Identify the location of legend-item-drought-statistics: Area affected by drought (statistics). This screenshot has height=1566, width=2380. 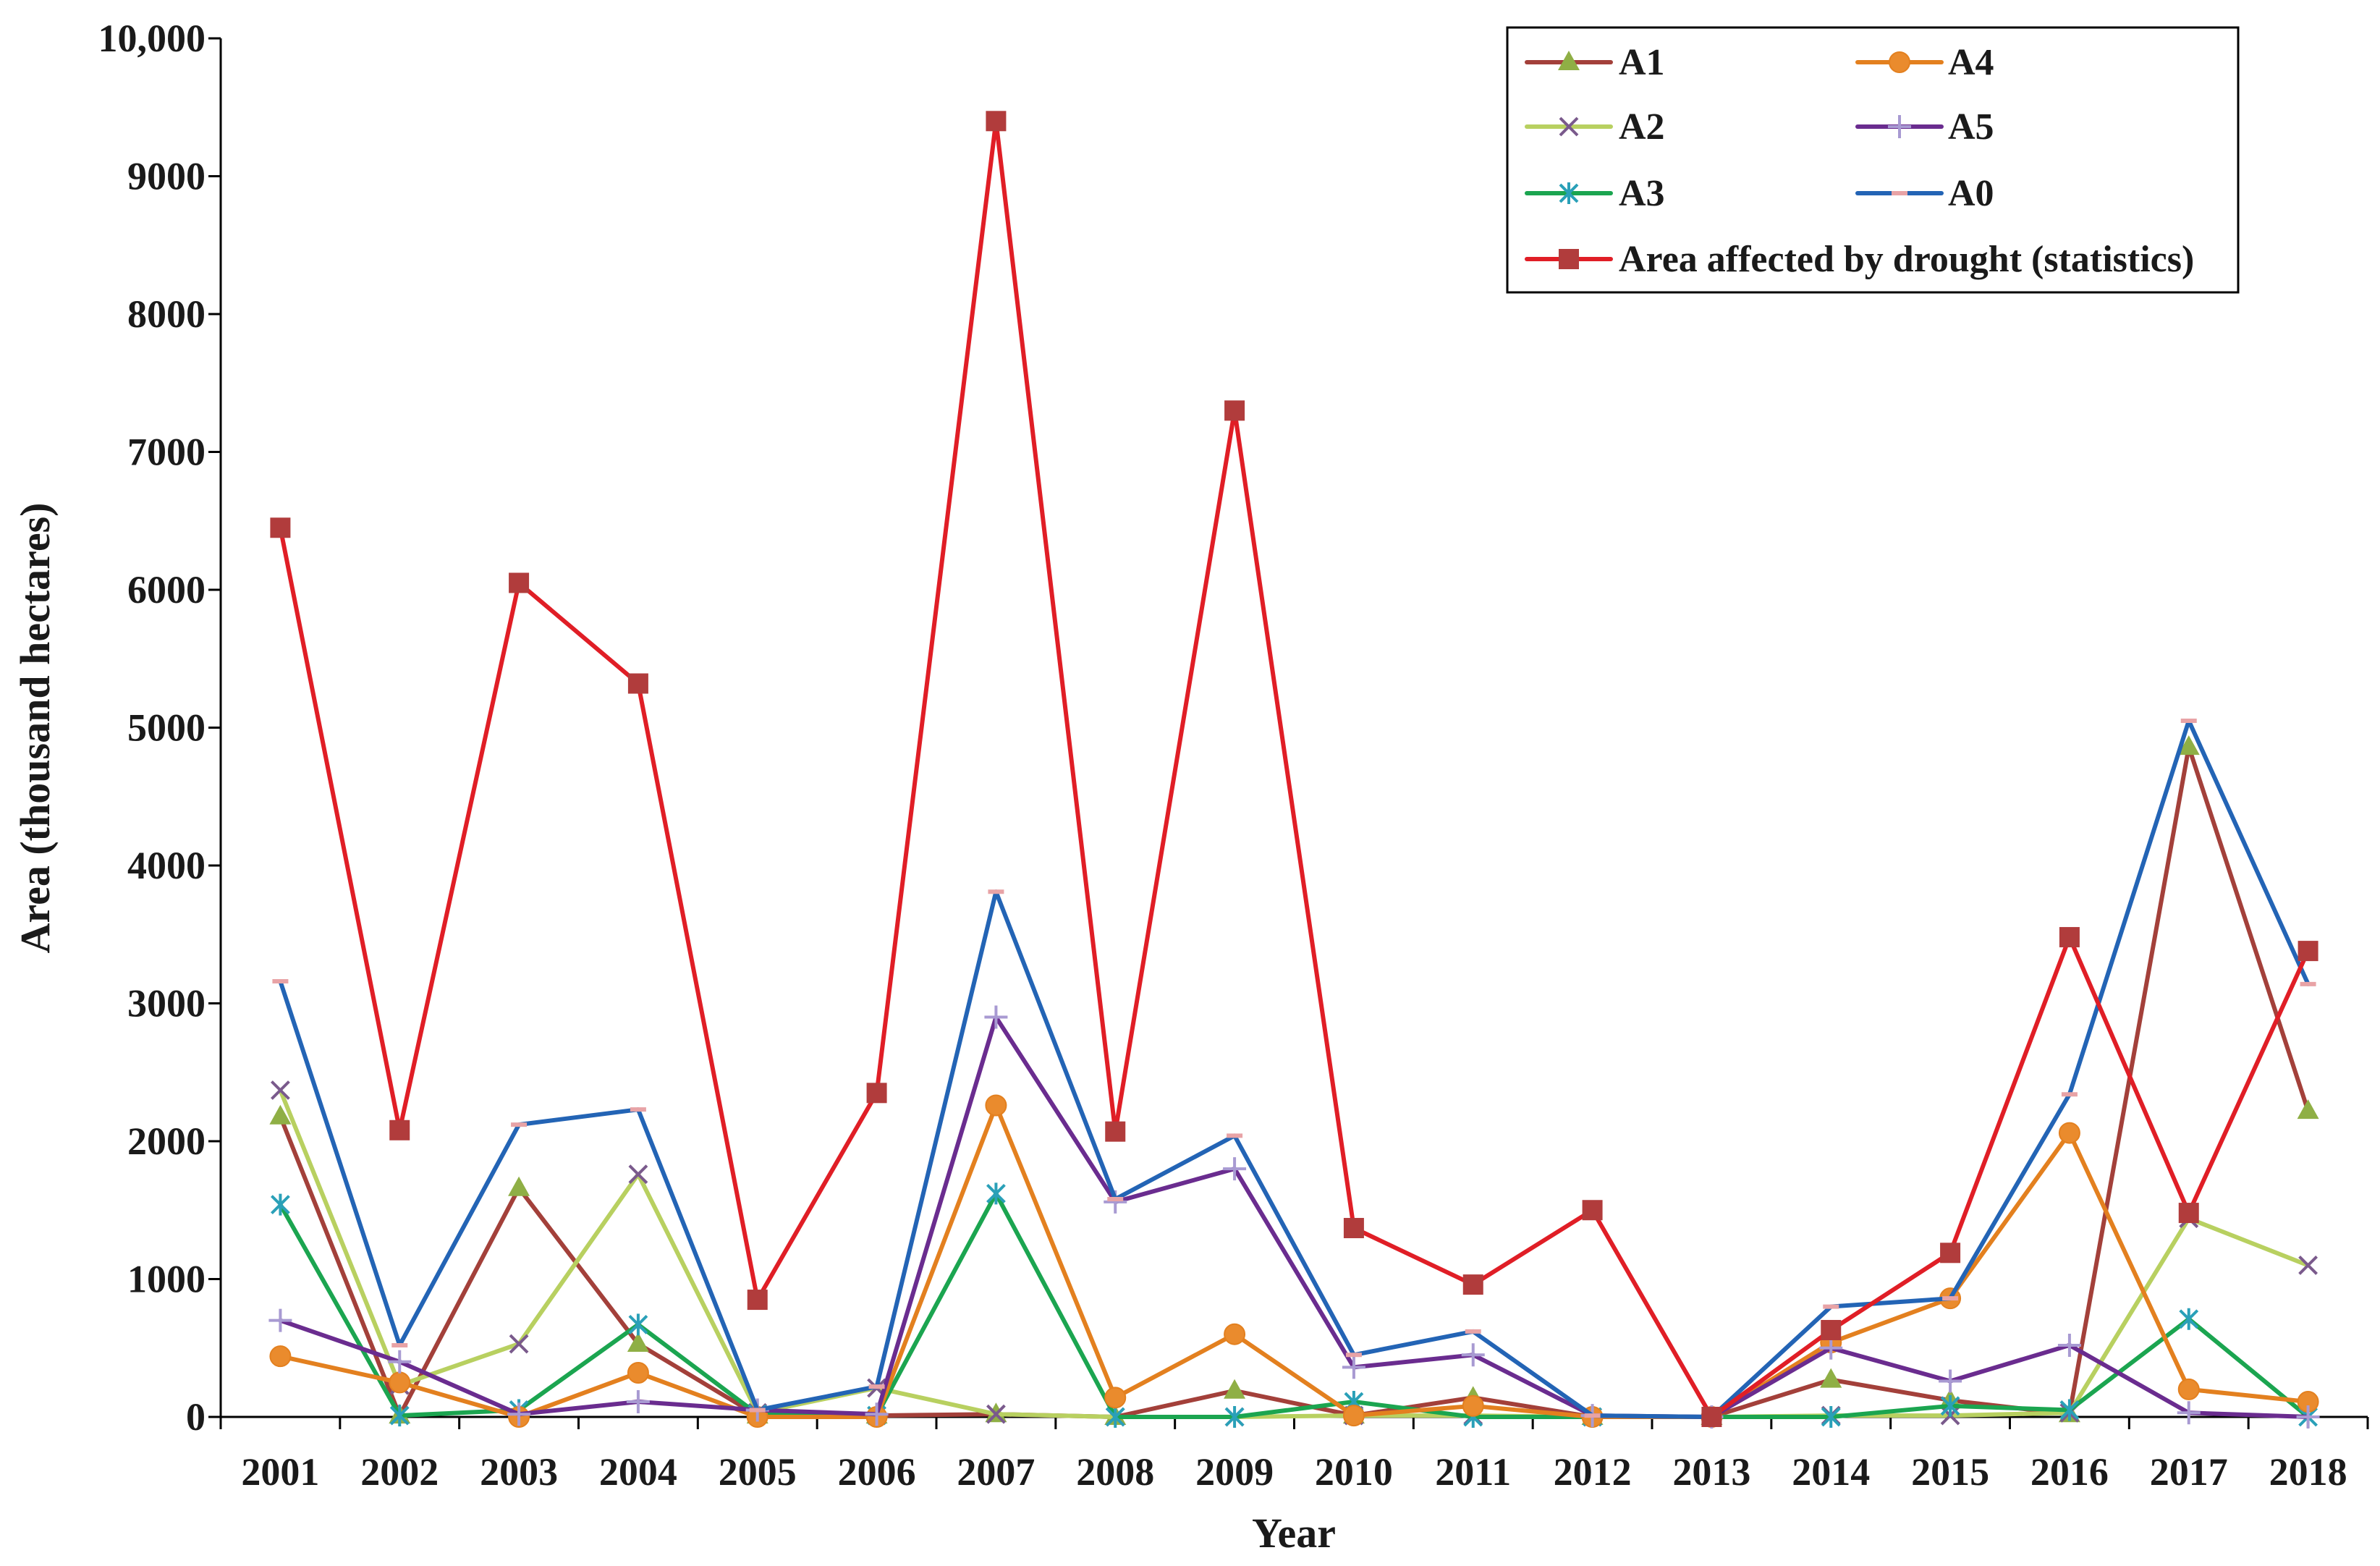
(1859, 259).